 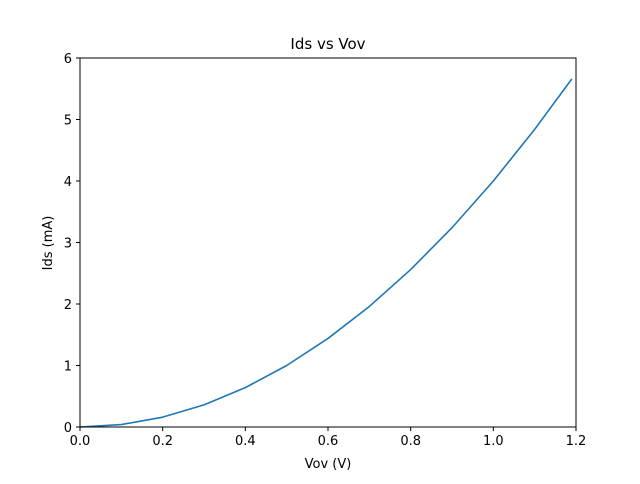 I want to click on x-tick-label: 1.0, so click(x=493, y=441).